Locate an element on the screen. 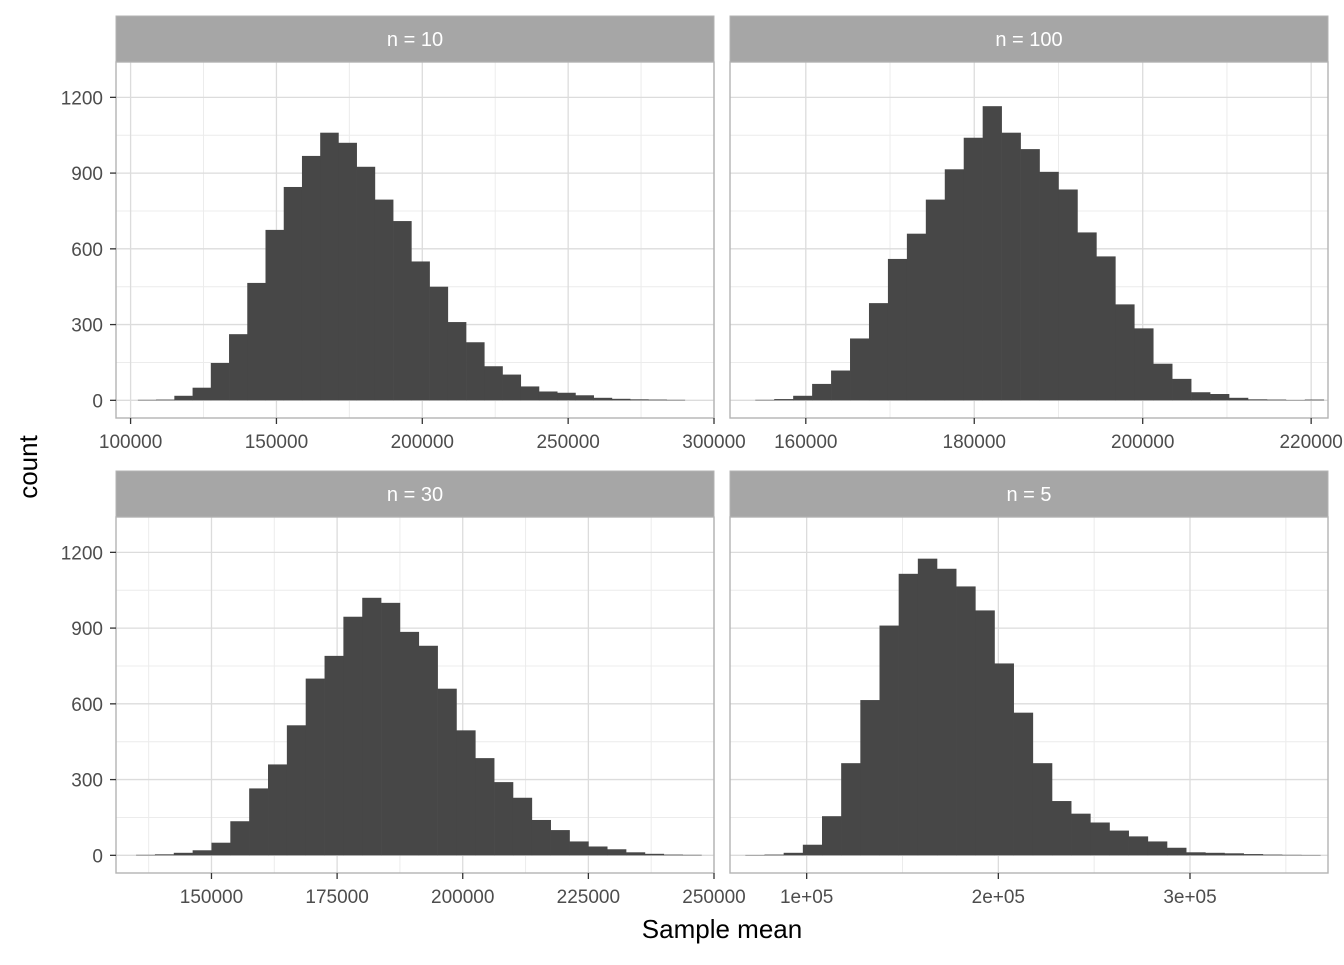  x-tick-label: 100000 is located at coordinates (130, 442).